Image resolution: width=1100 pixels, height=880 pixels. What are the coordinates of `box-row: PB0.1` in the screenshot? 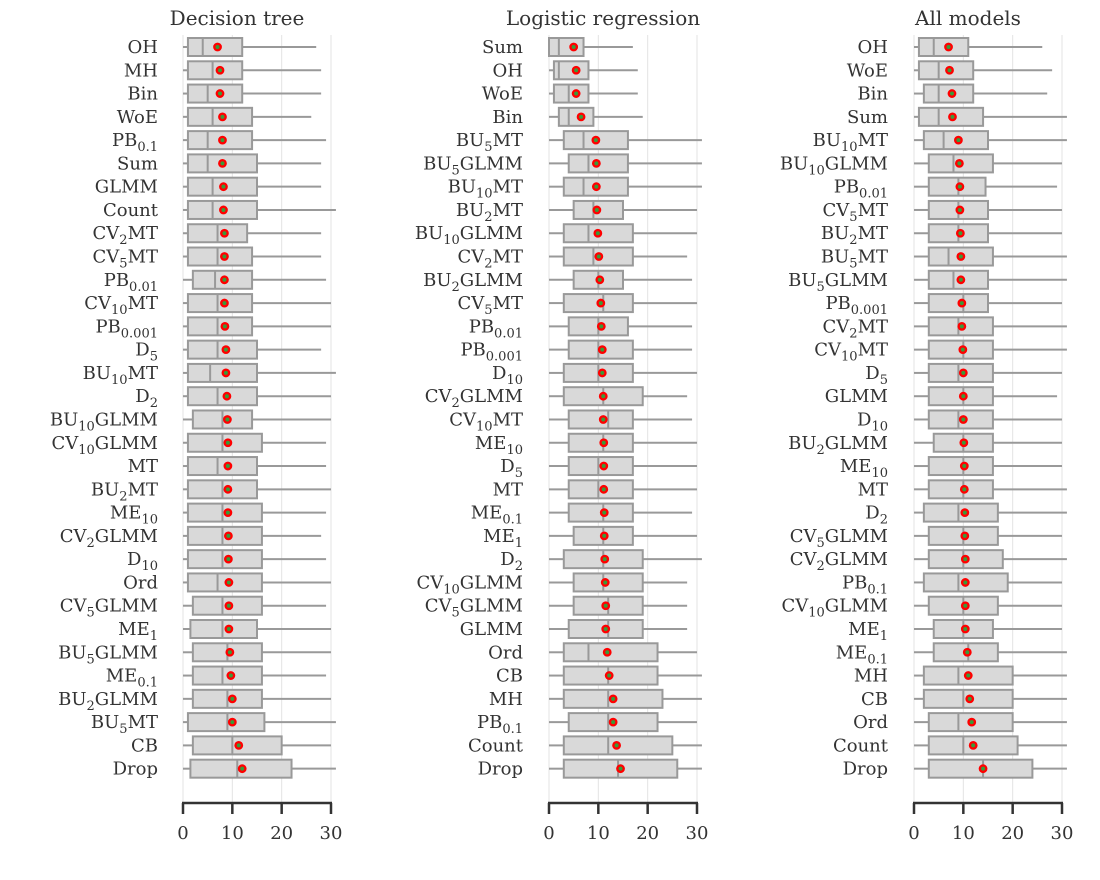 It's located at (587, 724).